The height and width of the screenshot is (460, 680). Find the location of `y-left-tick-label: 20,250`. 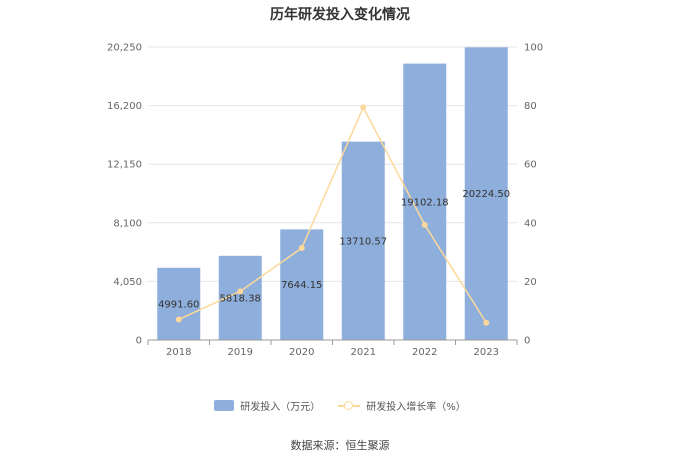

y-left-tick-label: 20,250 is located at coordinates (124, 48).